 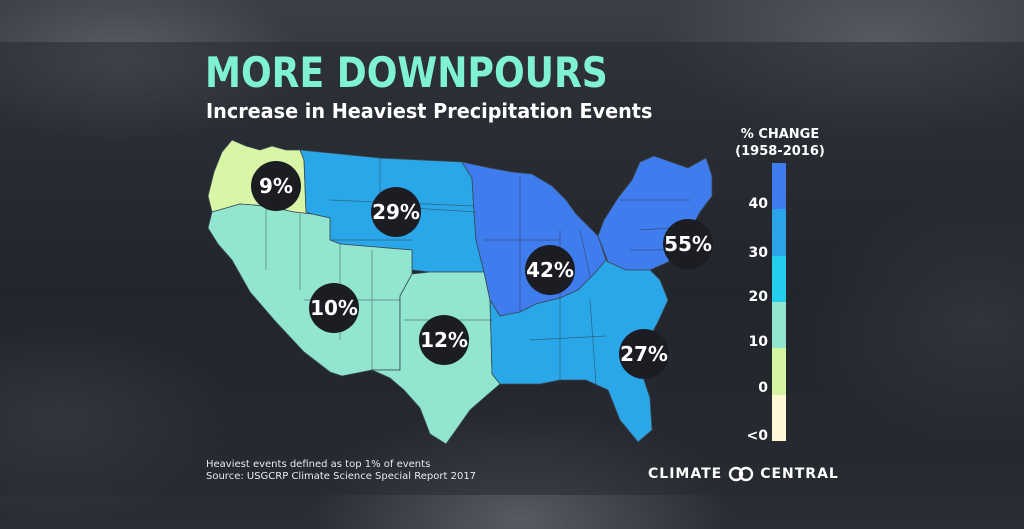 I want to click on climate-central-logo: CLIMATE CENTRAL, so click(x=743, y=474).